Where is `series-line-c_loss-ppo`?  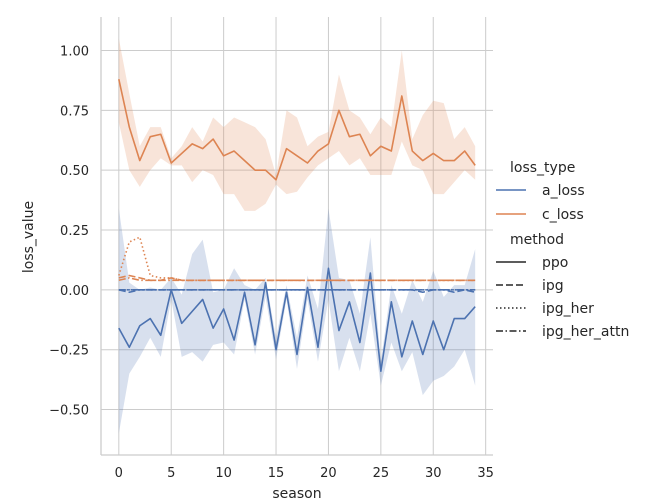 series-line-c_loss-ppo is located at coordinates (297, 130).